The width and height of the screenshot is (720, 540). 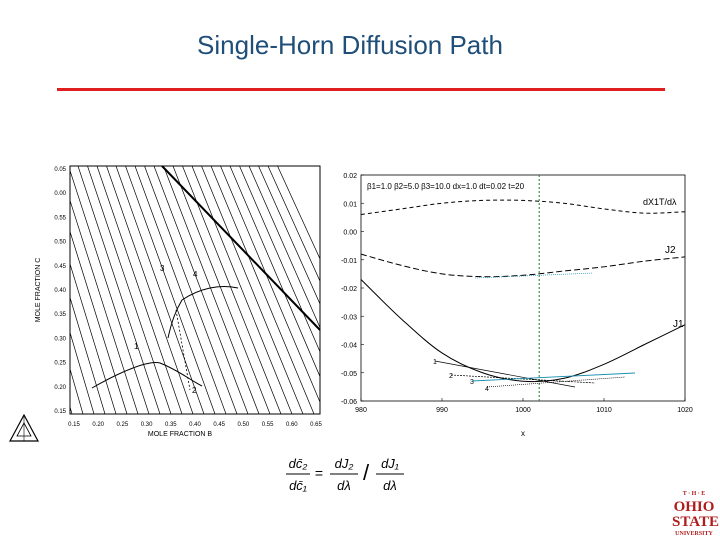 I want to click on y-tick-label: -0.03, so click(x=349, y=317).